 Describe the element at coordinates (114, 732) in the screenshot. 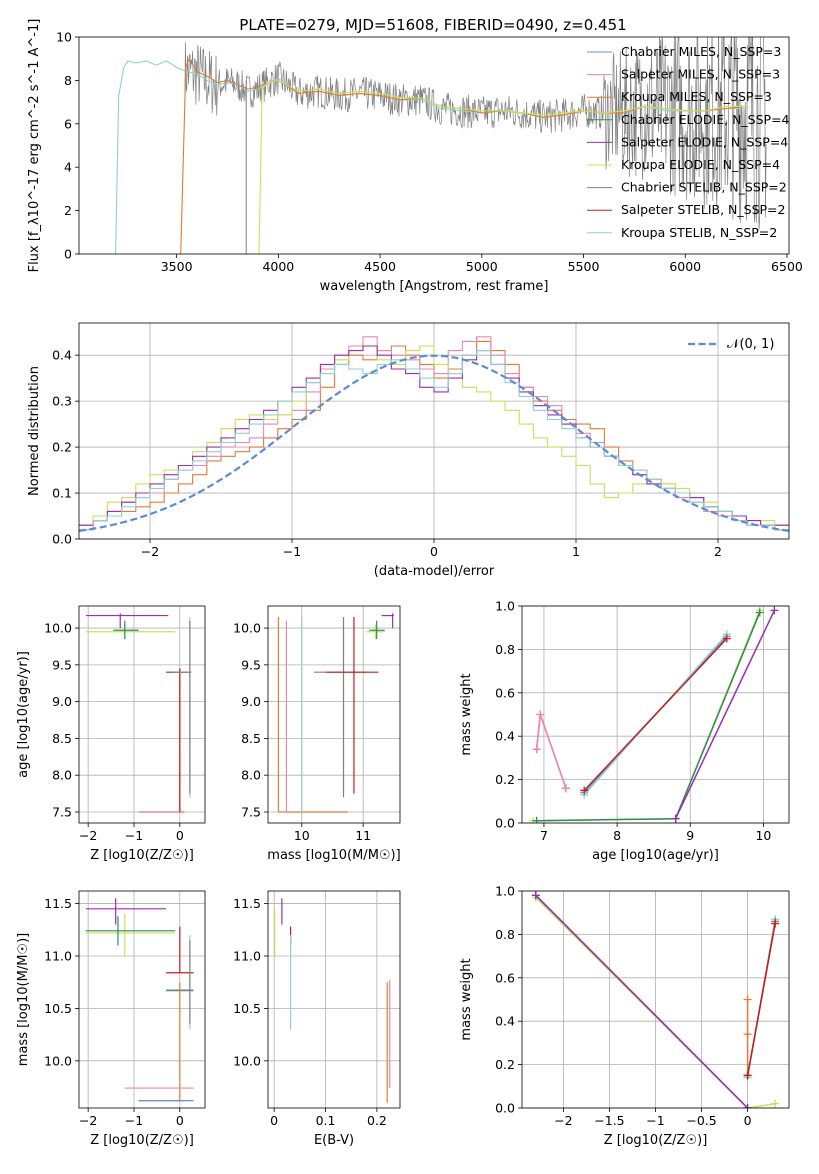

I see `axis-ticks: −2 −1 0 7.5 8.0 8.5 9.0 9.5 10.0` at that location.